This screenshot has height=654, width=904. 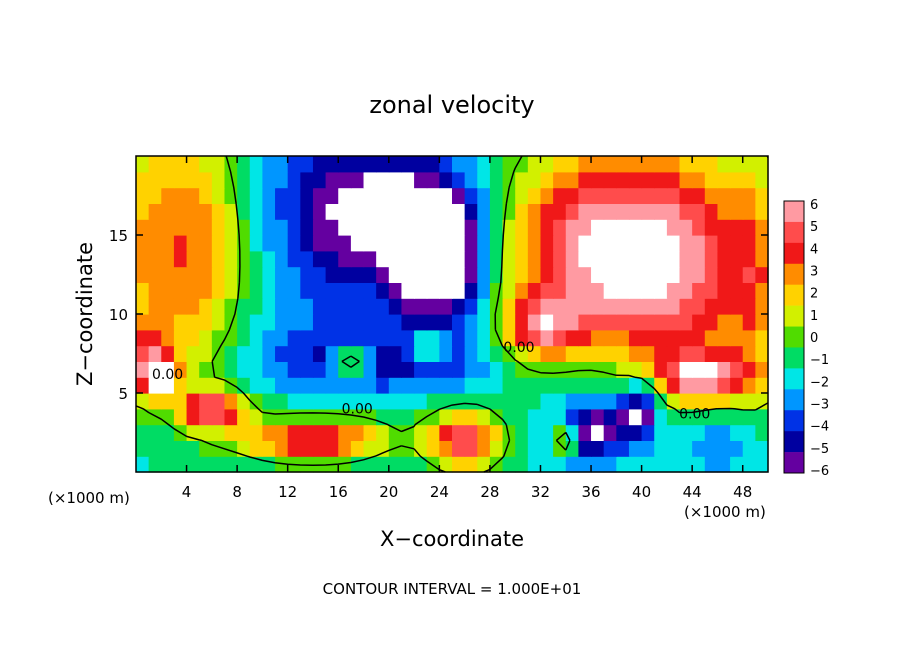 I want to click on colorbar-label: −2, so click(x=819, y=382).